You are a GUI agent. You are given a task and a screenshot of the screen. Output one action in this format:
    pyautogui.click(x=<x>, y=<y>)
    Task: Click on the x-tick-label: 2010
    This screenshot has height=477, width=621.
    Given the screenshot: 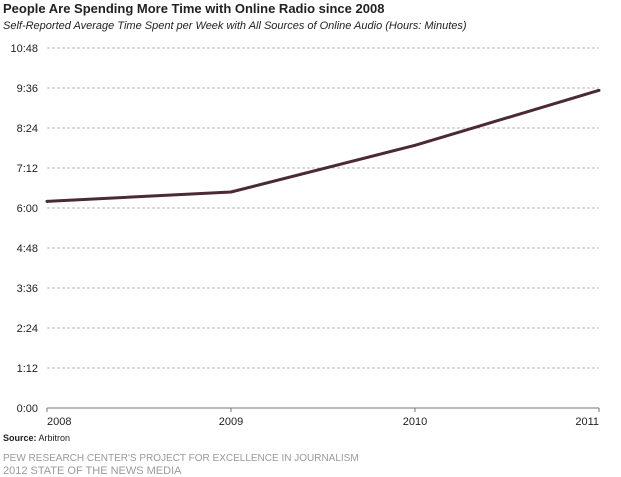 What is the action you would take?
    pyautogui.click(x=415, y=422)
    